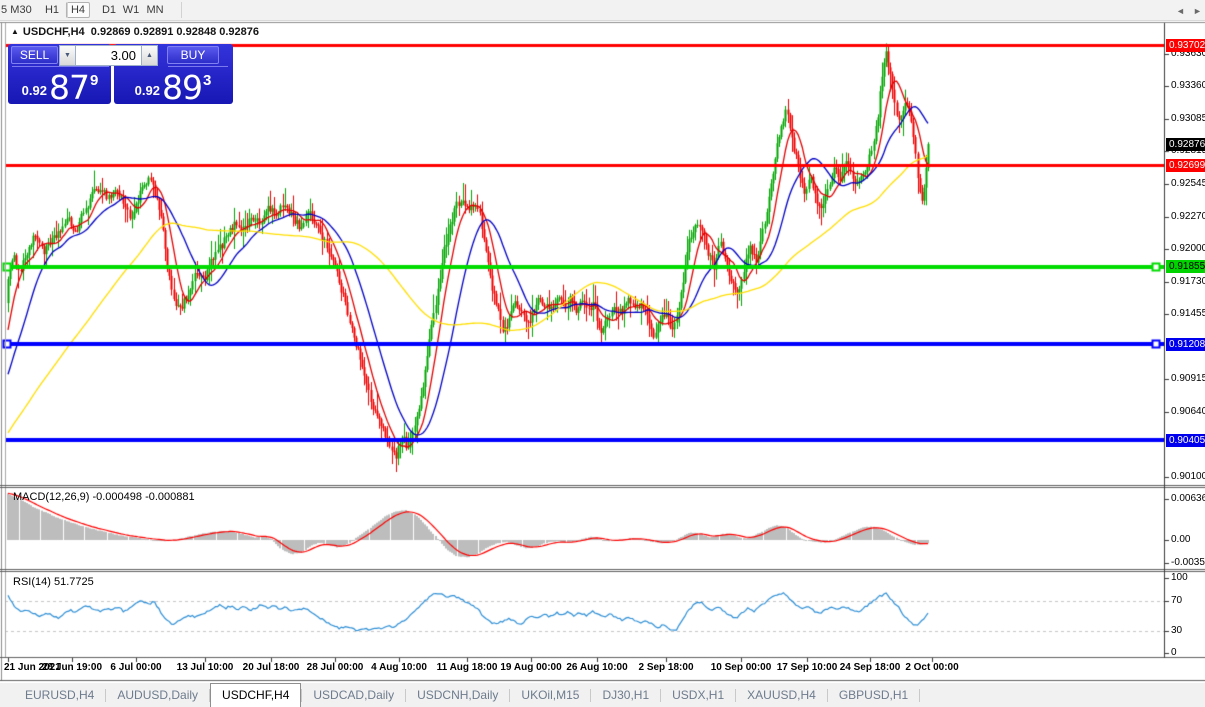 This screenshot has width=1205, height=707. What do you see at coordinates (1188, 53) in the screenshot?
I see `price-tick-label: 0.93630` at bounding box center [1188, 53].